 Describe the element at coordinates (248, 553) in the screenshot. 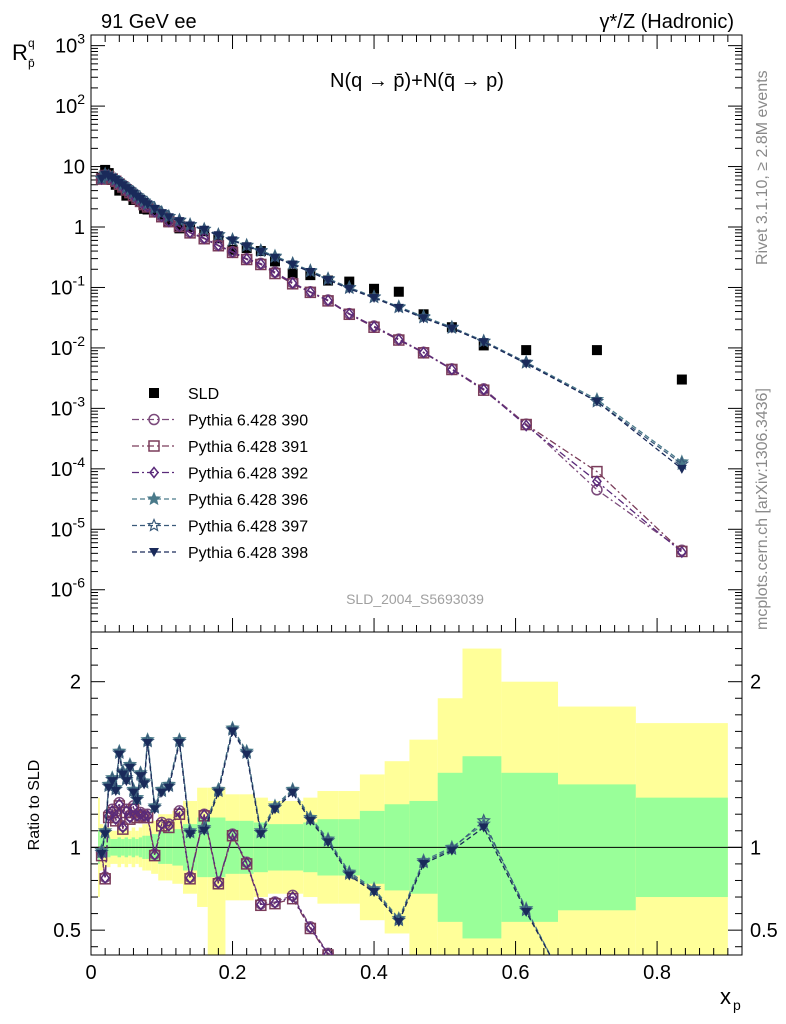

I see `legend-label: Pythia 6.428 398` at that location.